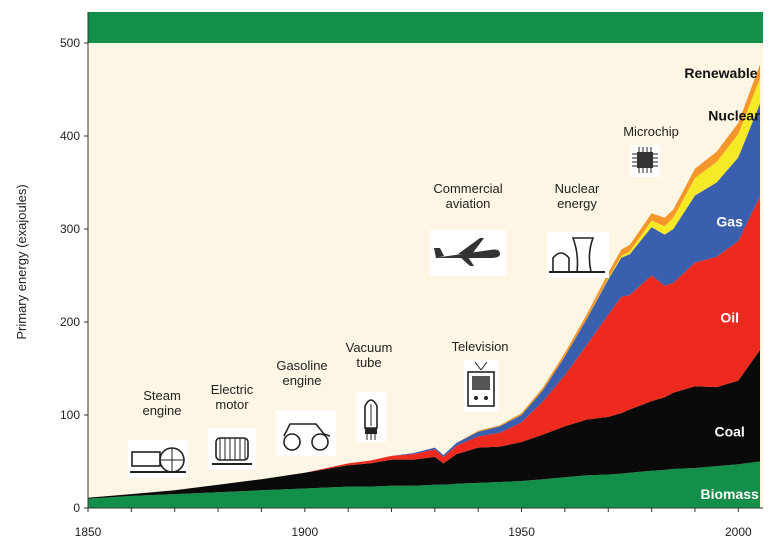 Image resolution: width=778 pixels, height=553 pixels. I want to click on x-tick-label: 1900, so click(304, 532).